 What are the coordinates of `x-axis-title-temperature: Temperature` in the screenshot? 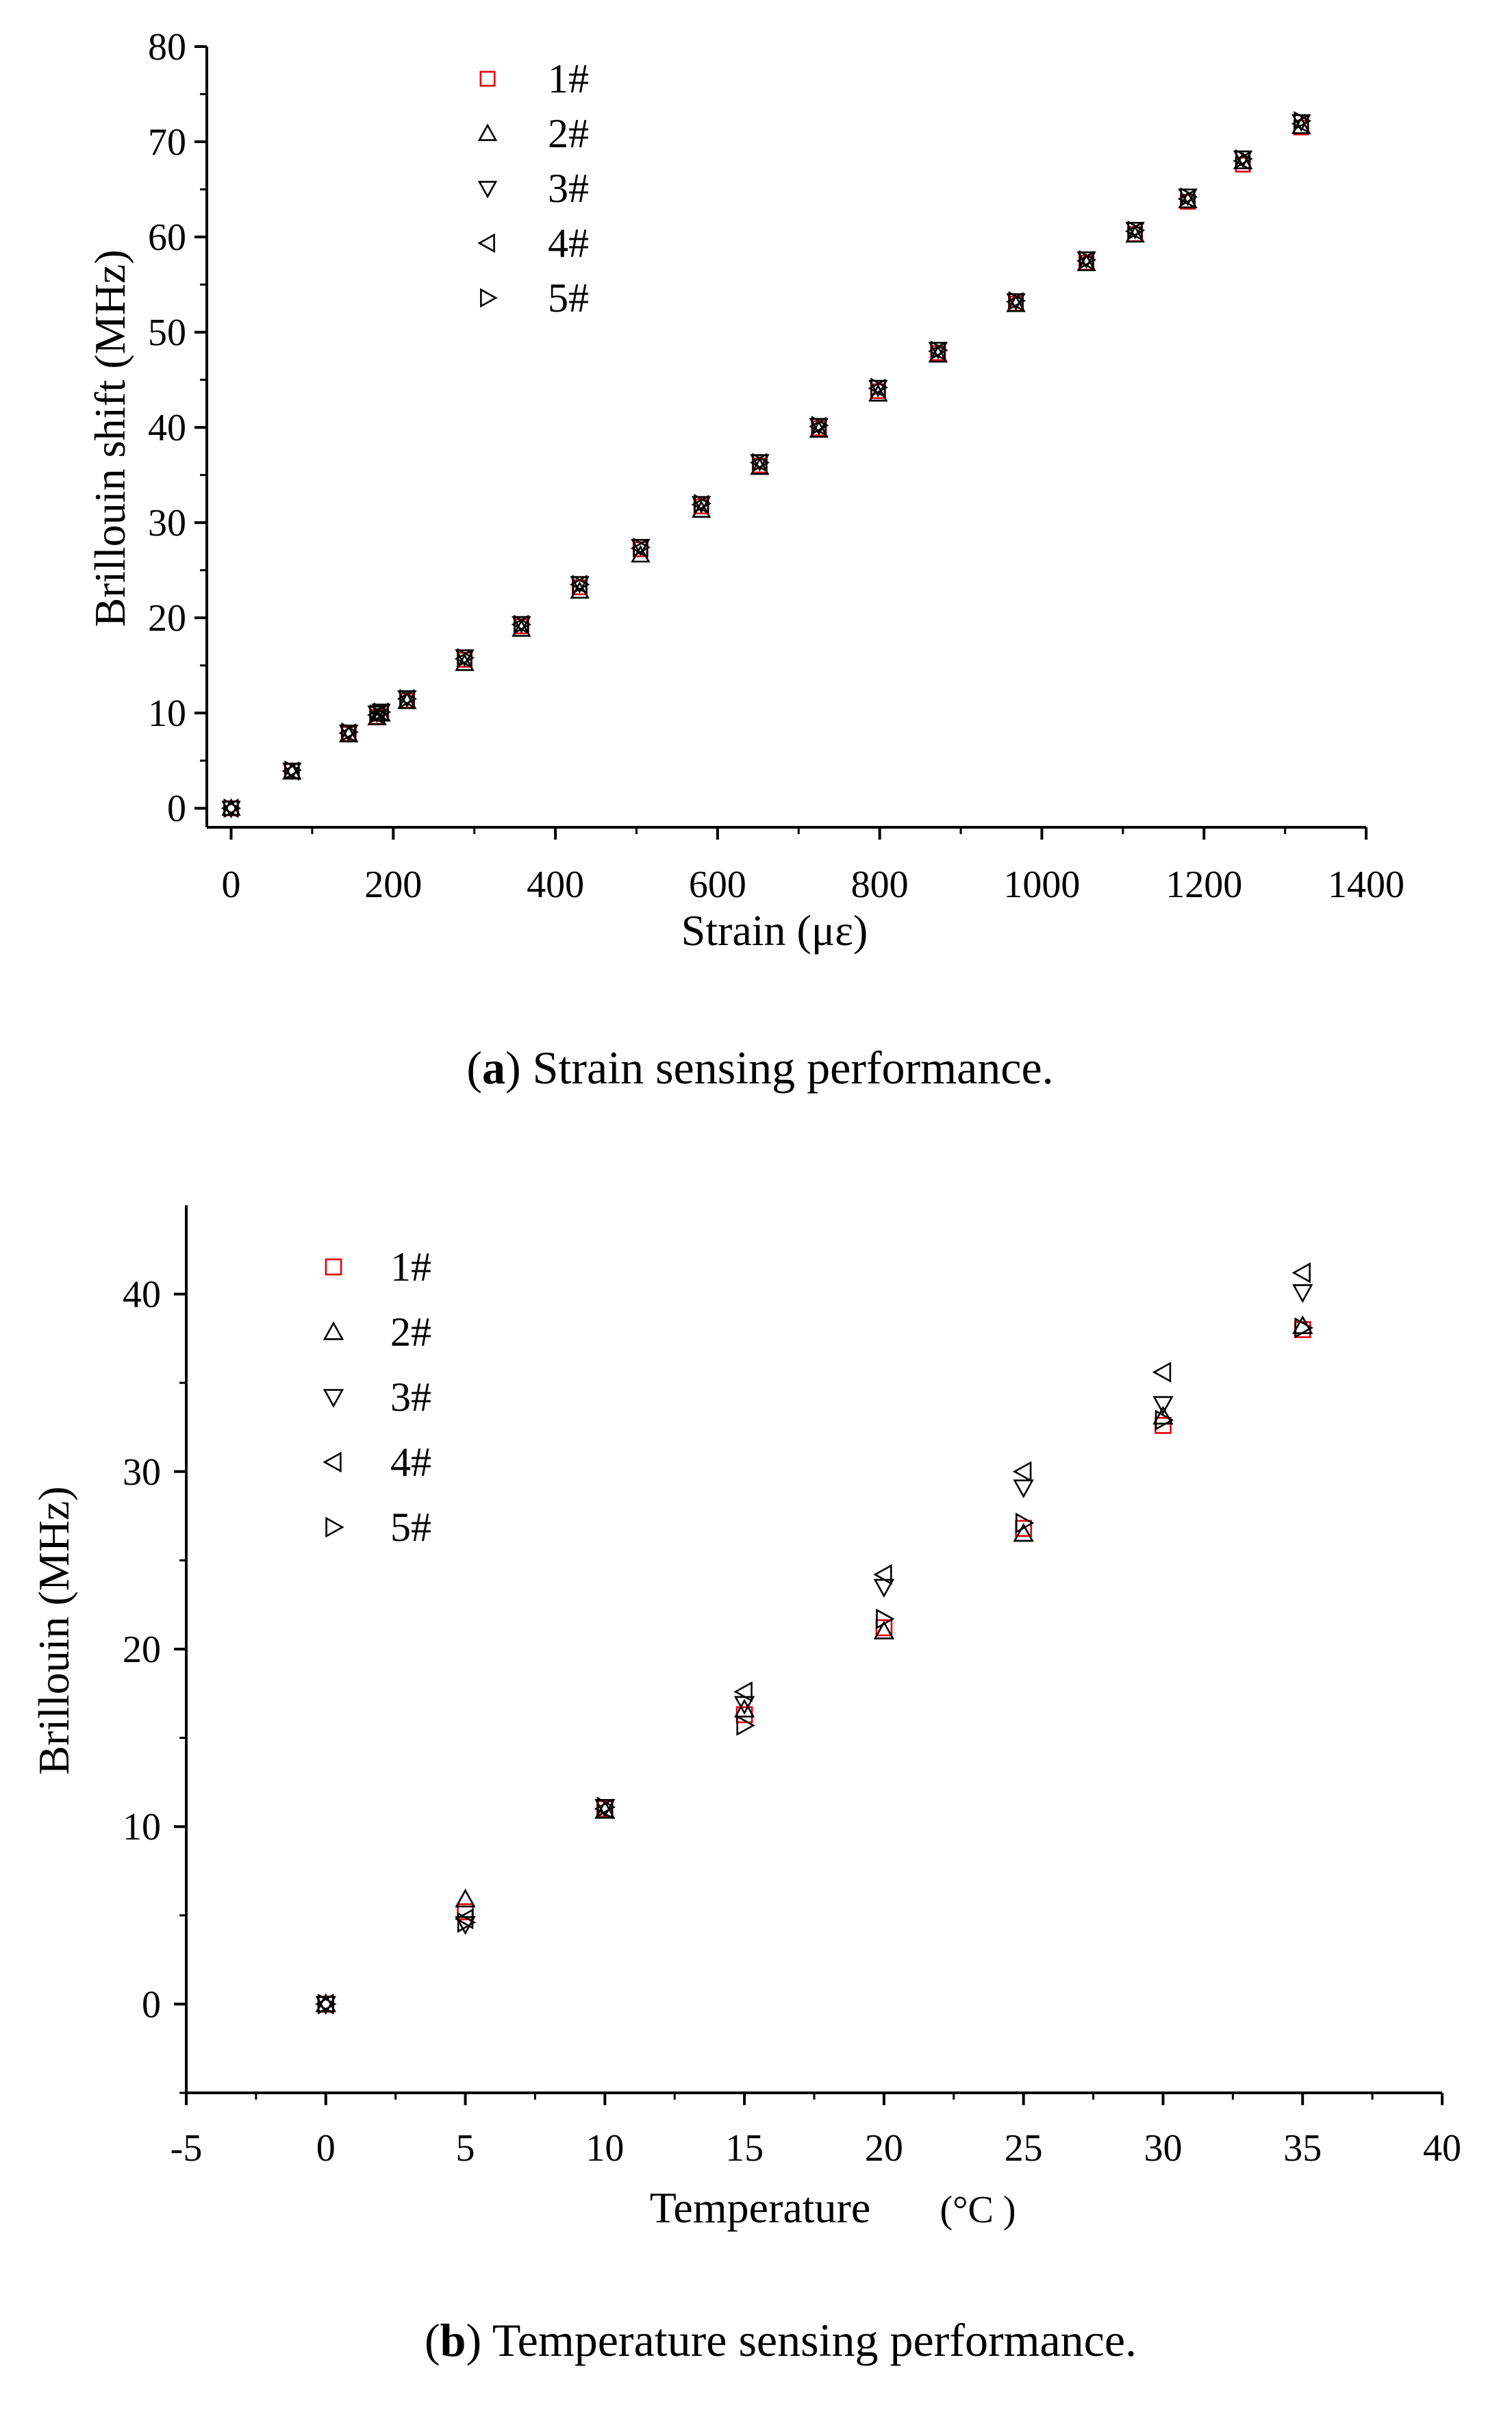 It's located at (760, 2207).